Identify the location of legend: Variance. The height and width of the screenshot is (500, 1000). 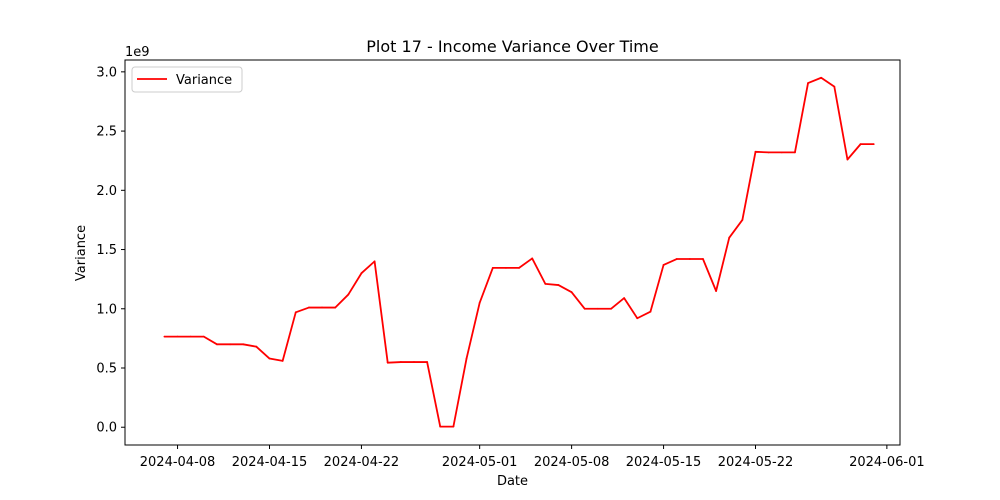
(187, 79).